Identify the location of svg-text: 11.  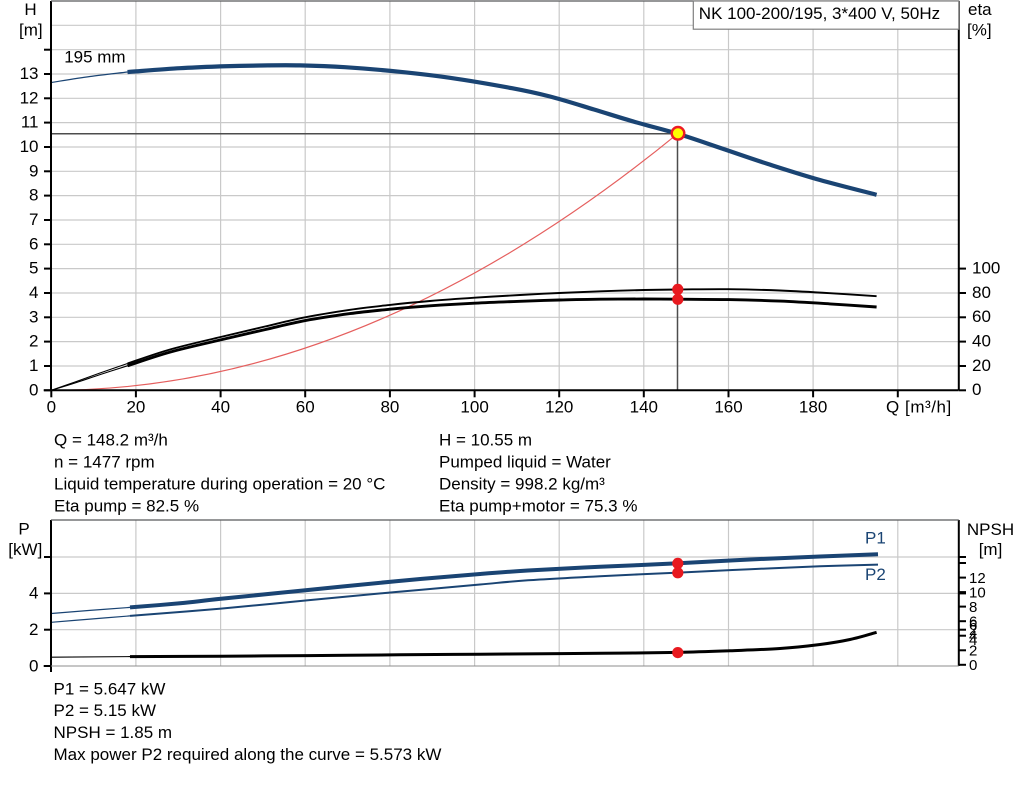
(30, 122).